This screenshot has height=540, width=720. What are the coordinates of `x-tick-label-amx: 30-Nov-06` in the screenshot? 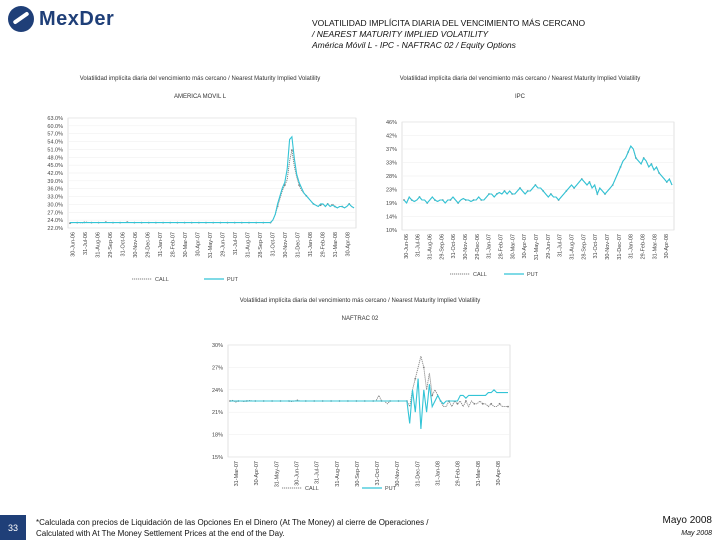 It's located at (136, 245).